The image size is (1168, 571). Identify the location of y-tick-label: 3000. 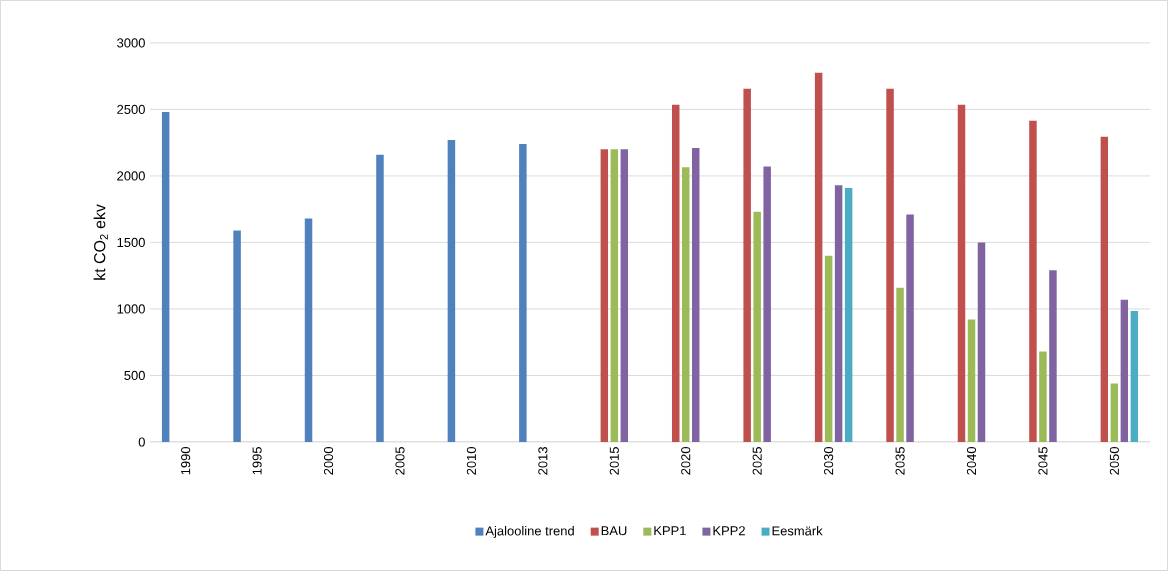
(131, 43).